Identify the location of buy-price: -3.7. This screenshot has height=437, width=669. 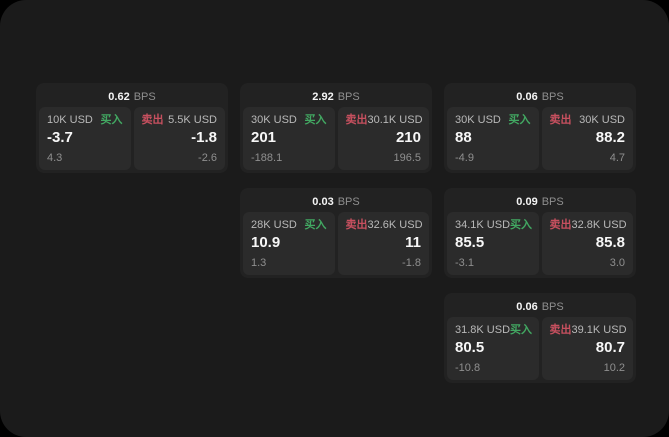
(60, 137).